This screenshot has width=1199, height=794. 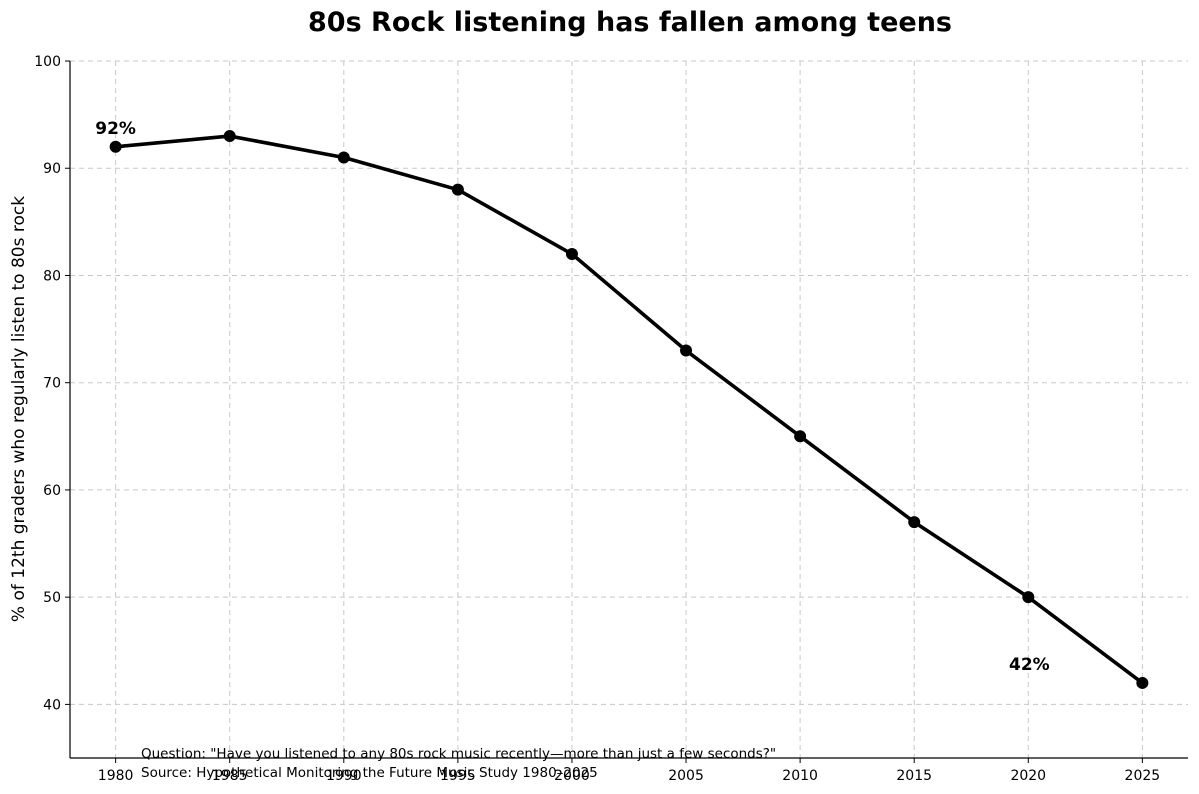 I want to click on data-point-2010, so click(x=800, y=436).